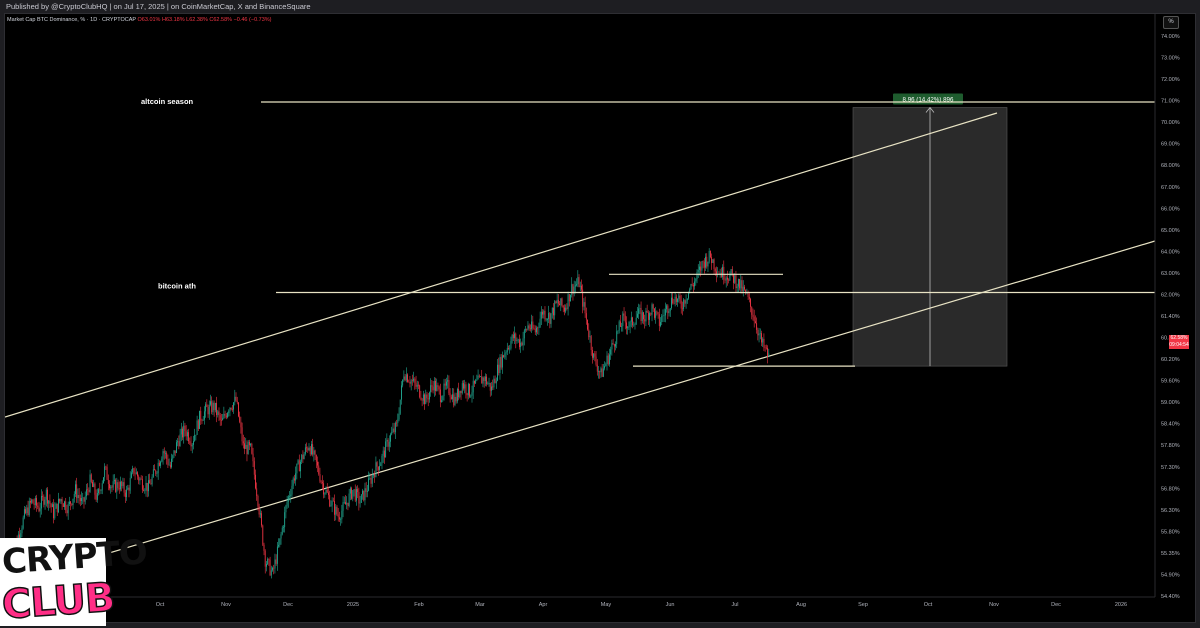 Image resolution: width=1200 pixels, height=628 pixels. What do you see at coordinates (1170, 317) in the screenshot?
I see `y-tick-label: 61.40%` at bounding box center [1170, 317].